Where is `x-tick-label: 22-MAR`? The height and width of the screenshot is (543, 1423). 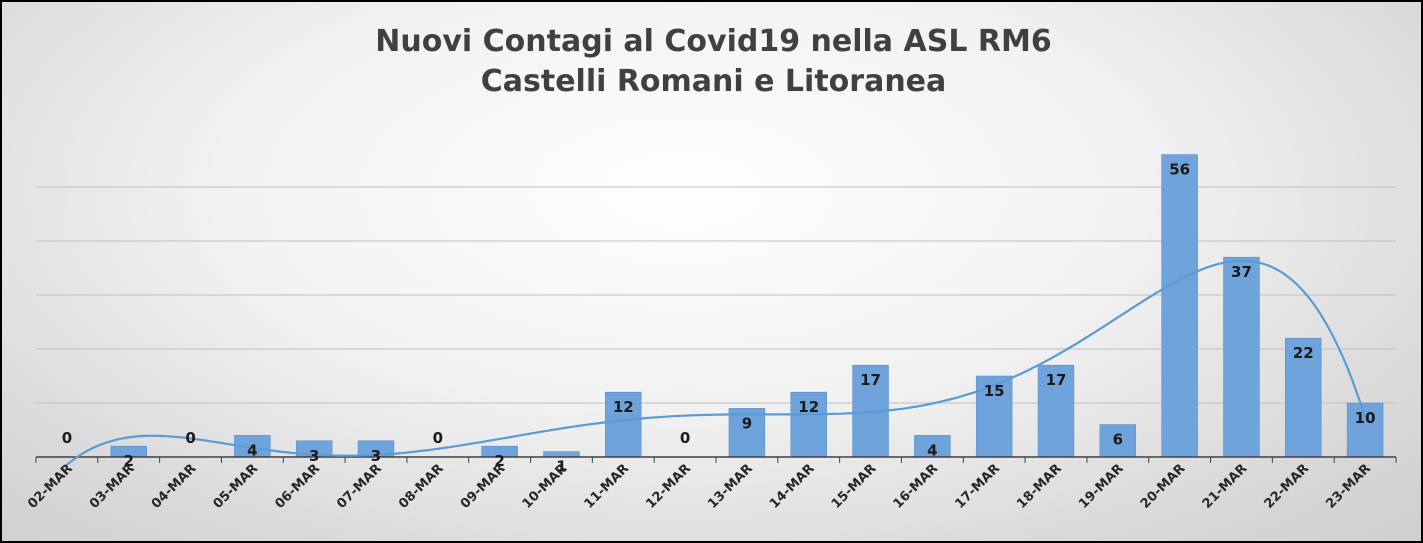
x-tick-label: 22-MAR is located at coordinates (1287, 486).